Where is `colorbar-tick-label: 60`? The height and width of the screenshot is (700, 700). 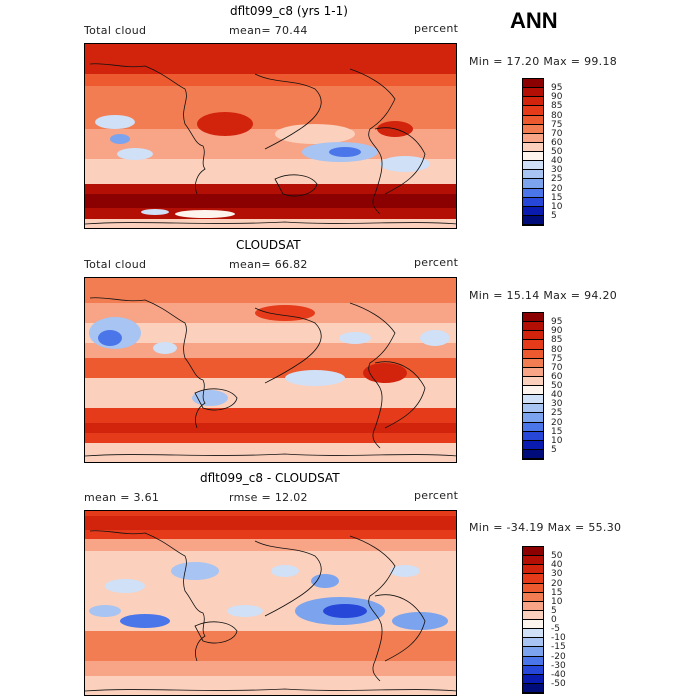 colorbar-tick-label: 60 is located at coordinates (557, 376).